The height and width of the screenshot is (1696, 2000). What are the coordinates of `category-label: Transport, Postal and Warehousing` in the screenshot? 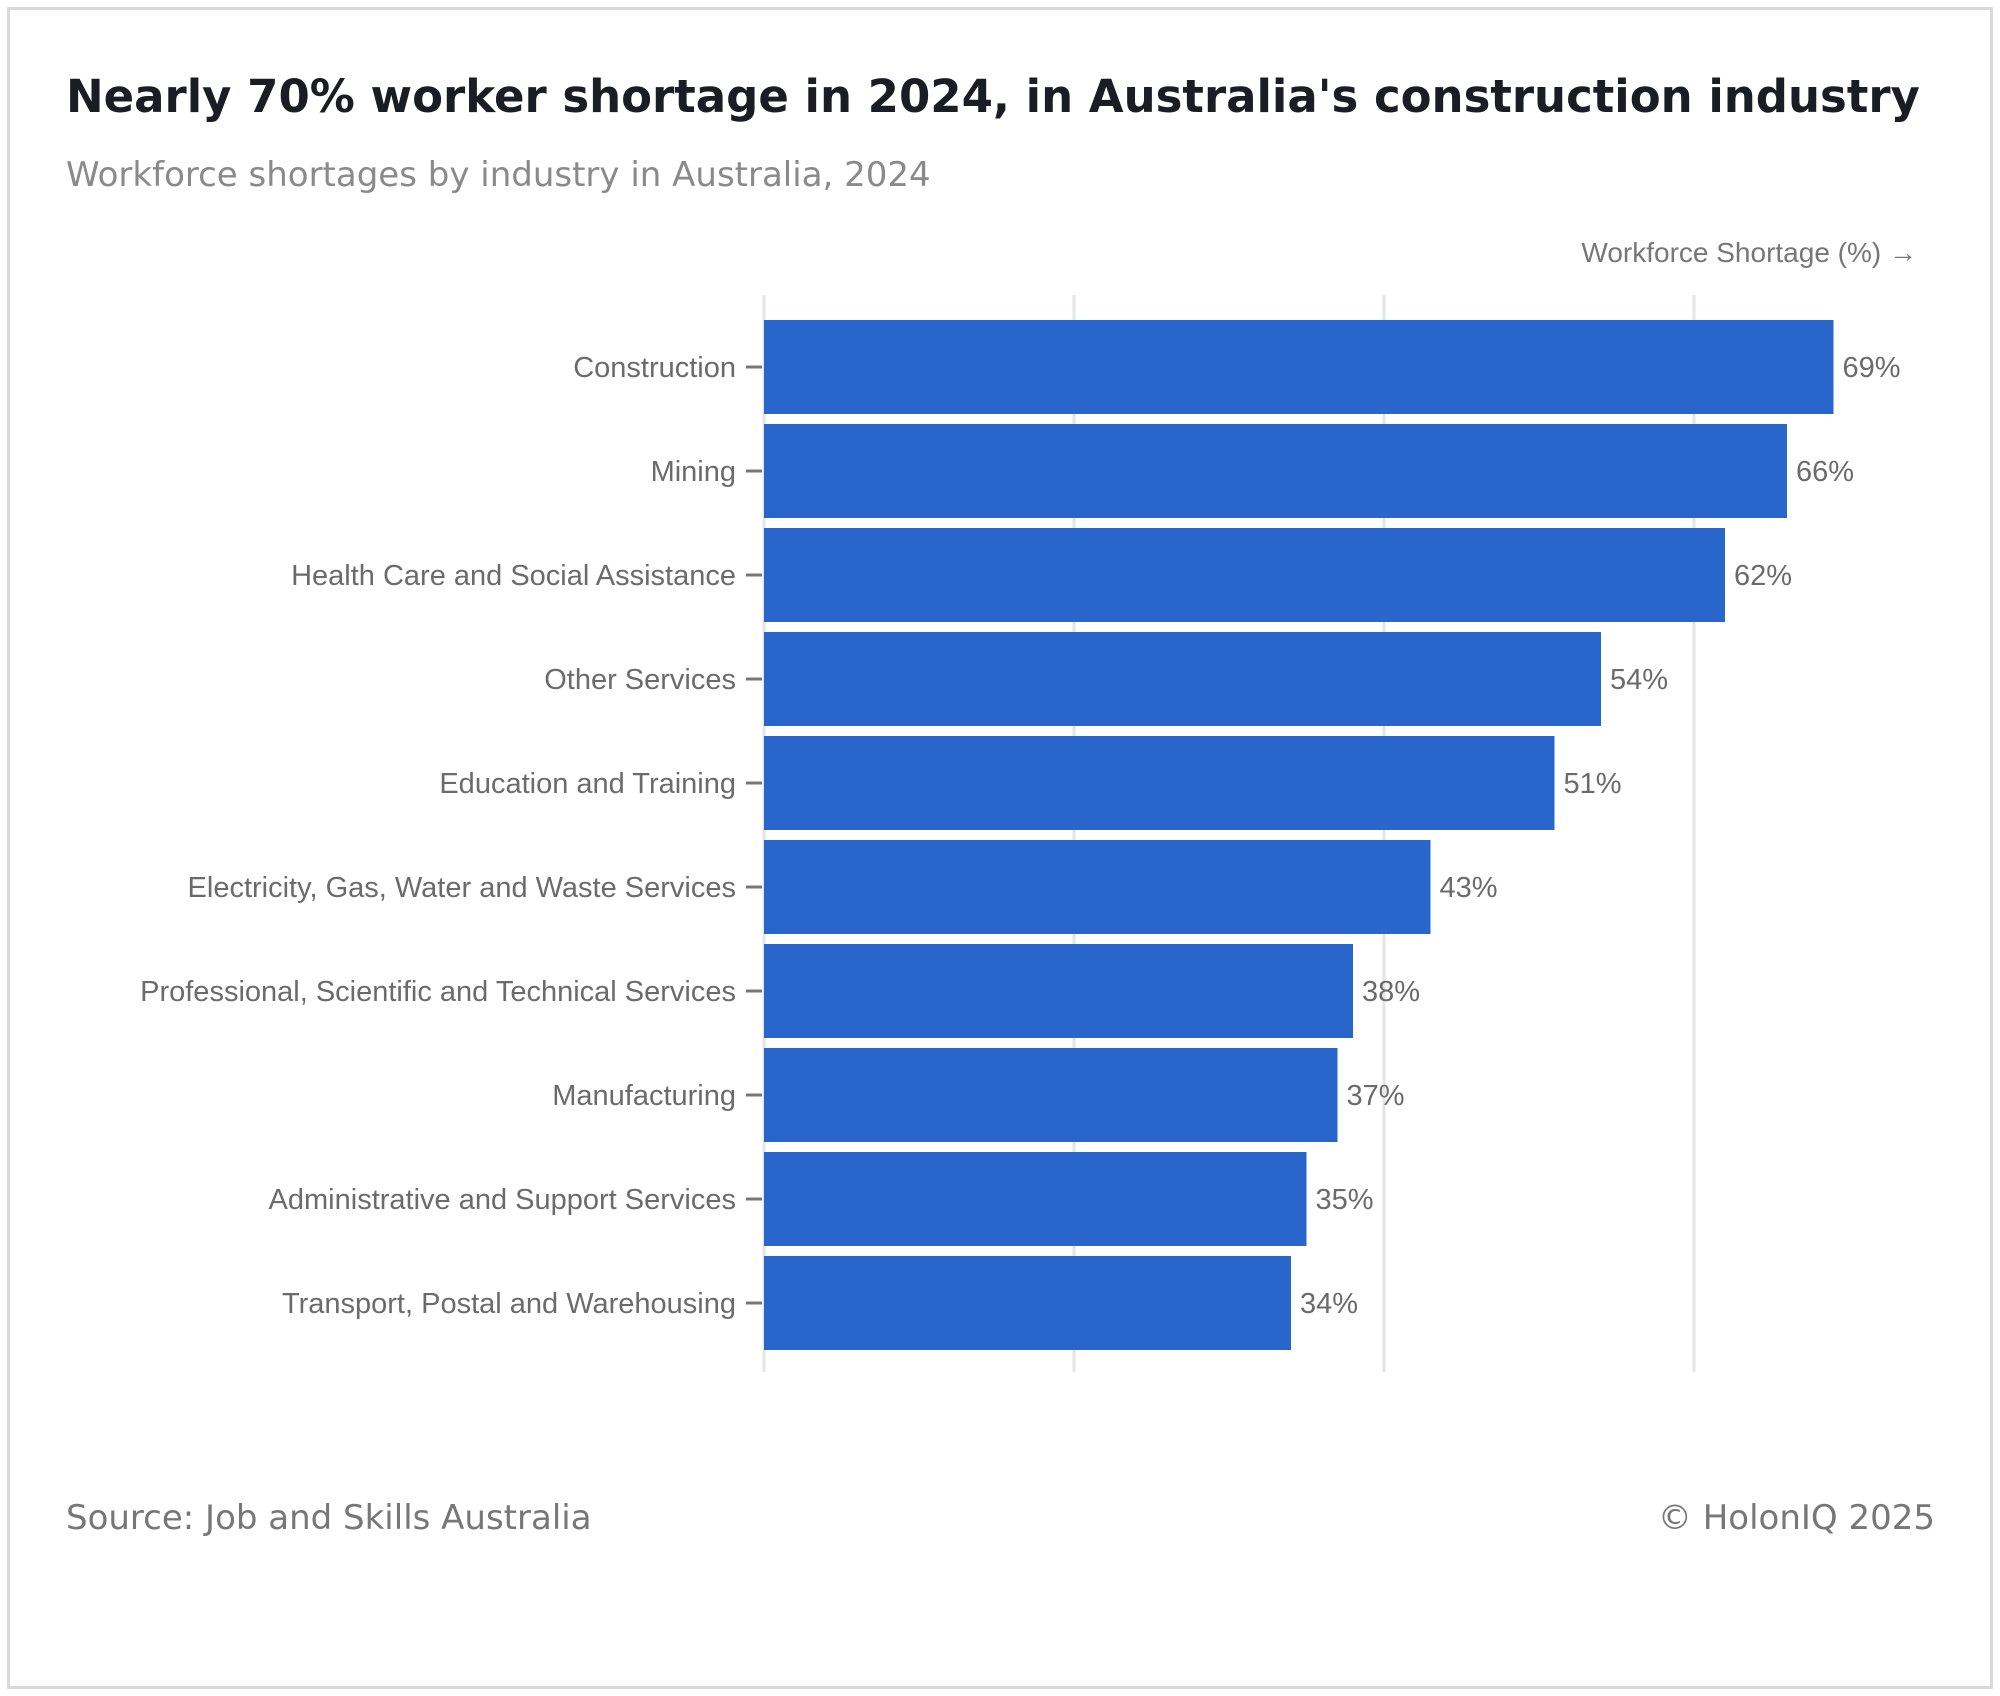 It's located at (509, 1304).